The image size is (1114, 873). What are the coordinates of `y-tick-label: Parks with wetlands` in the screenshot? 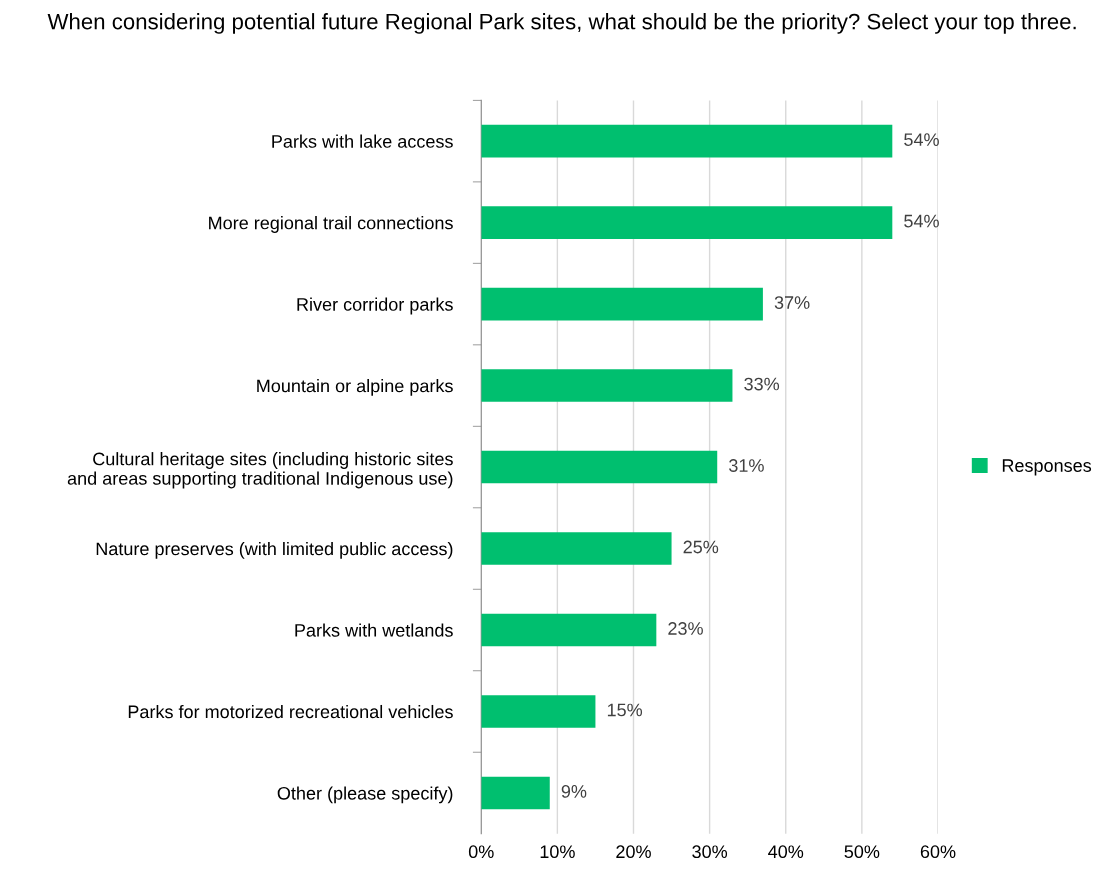 It's located at (374, 630).